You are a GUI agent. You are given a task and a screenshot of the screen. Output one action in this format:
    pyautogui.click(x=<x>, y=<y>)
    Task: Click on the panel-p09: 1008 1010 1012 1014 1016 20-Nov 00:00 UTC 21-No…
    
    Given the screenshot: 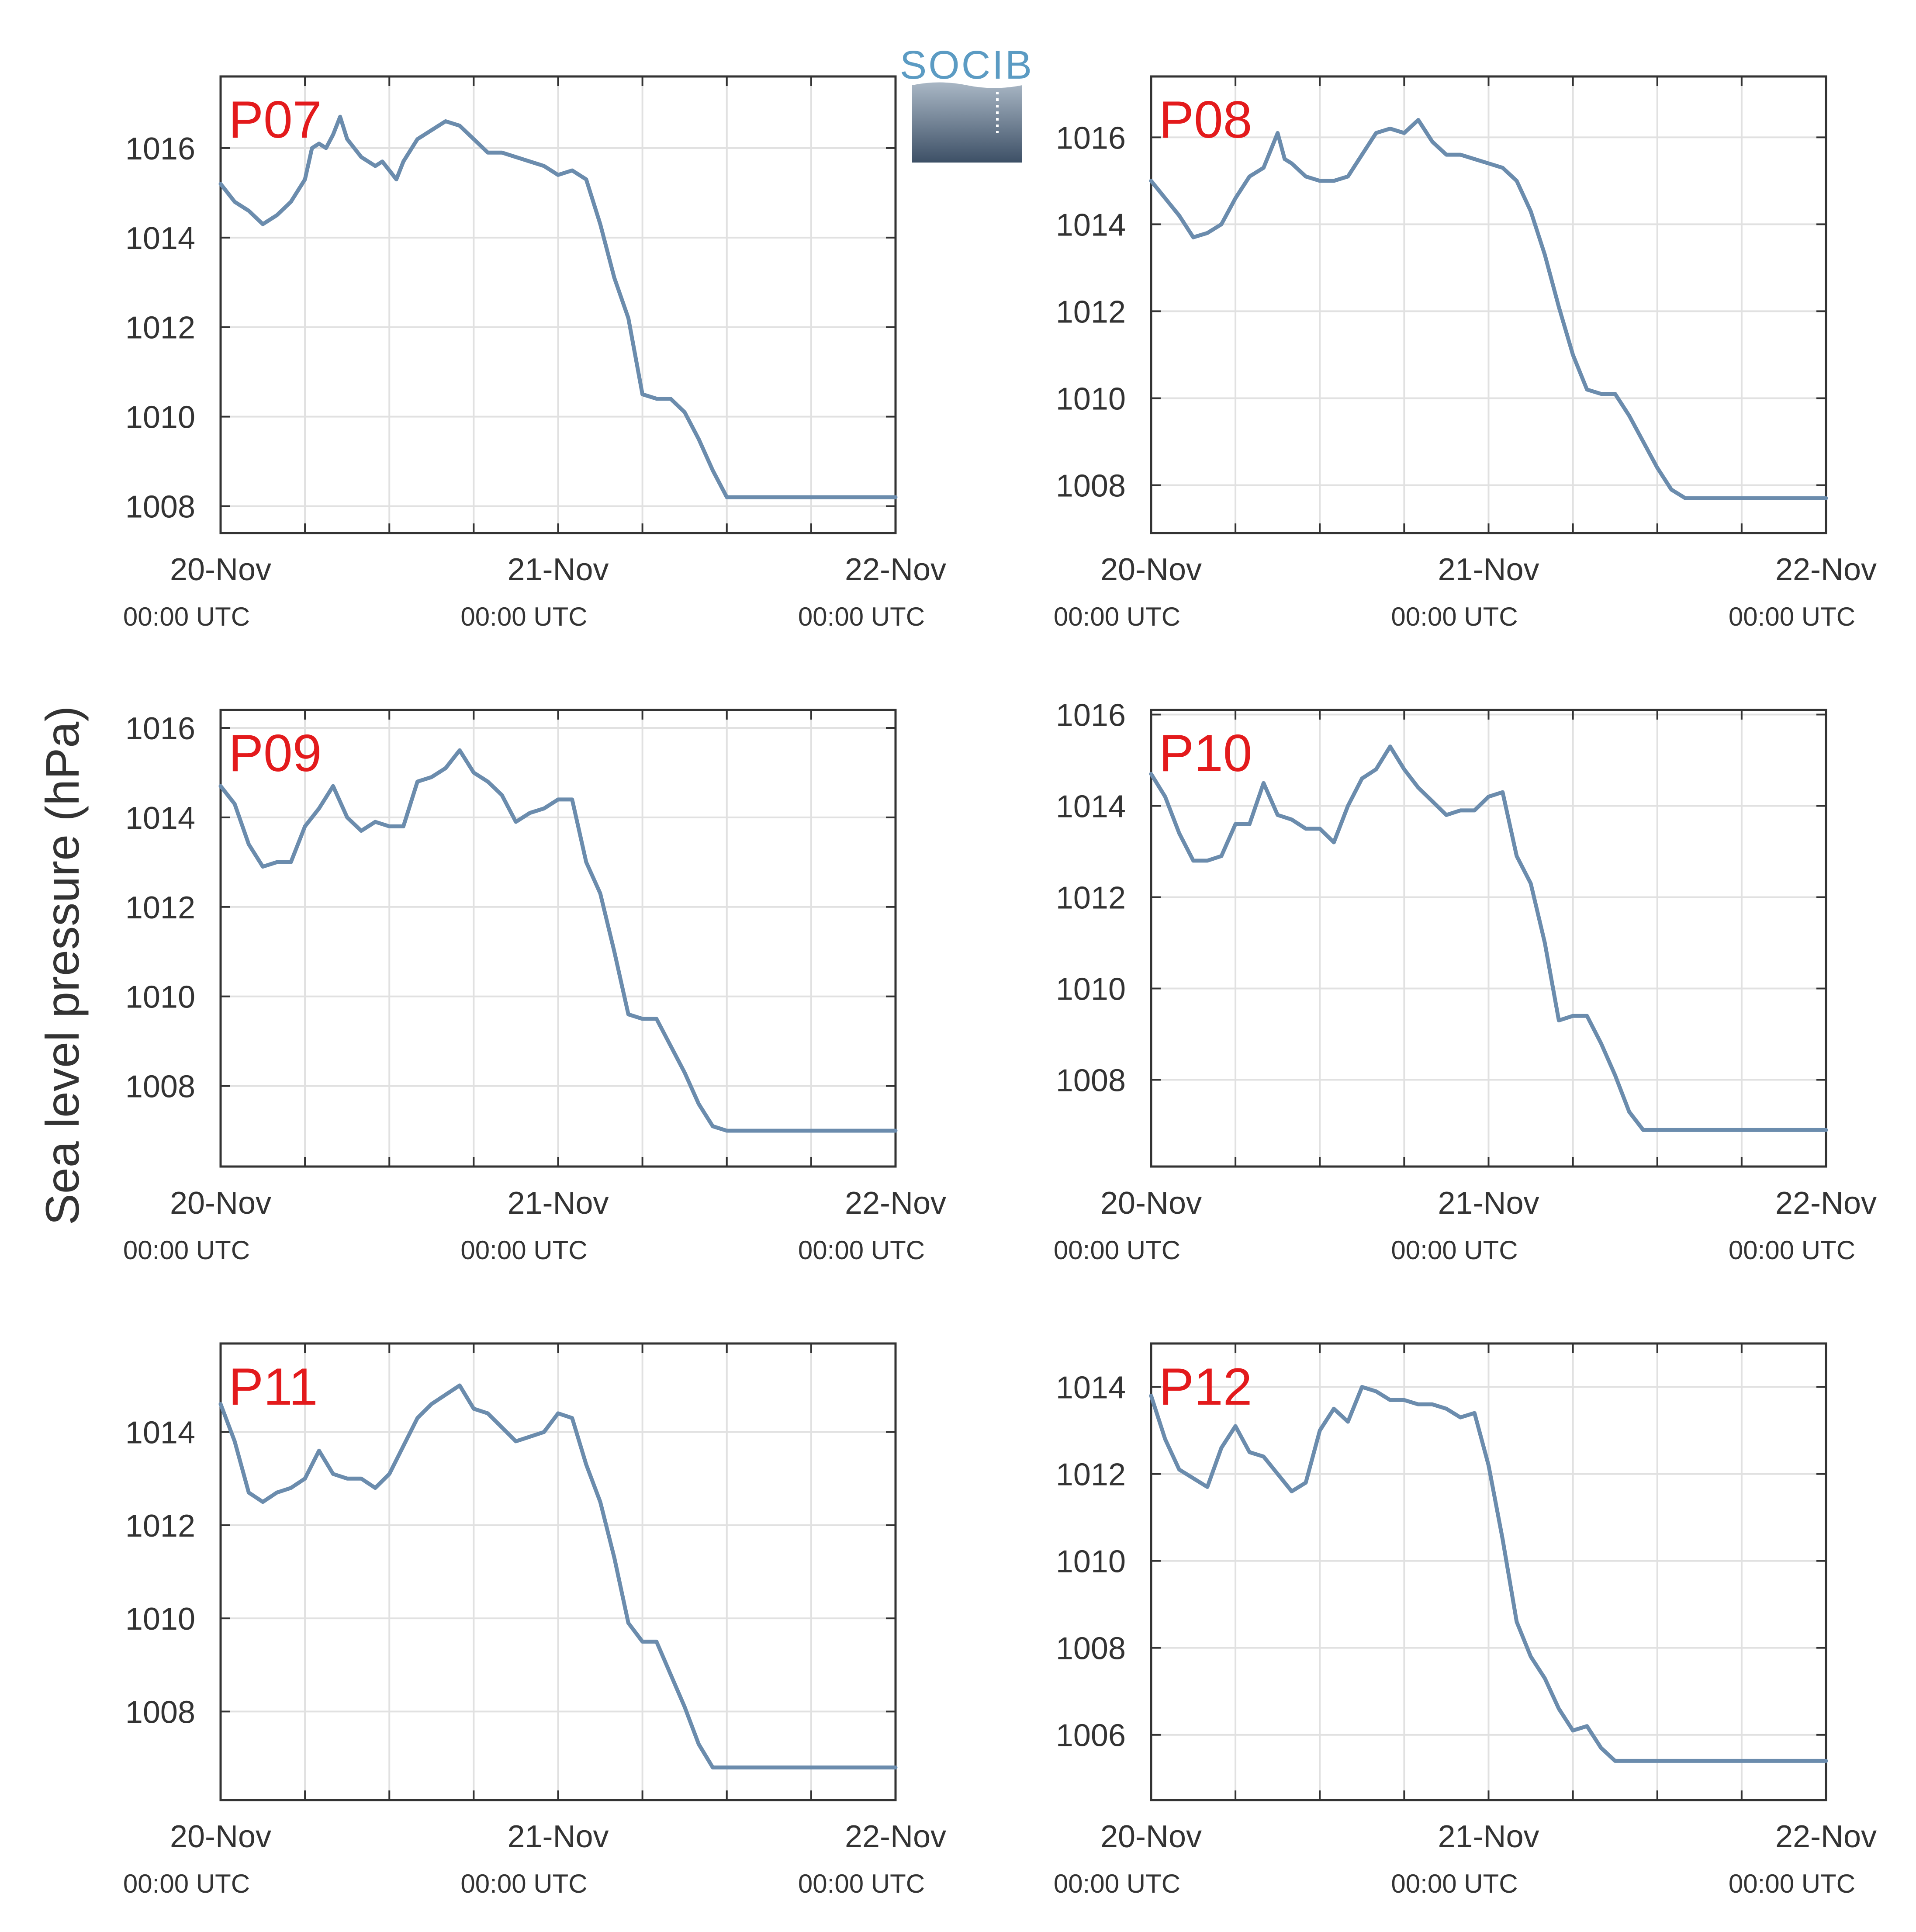 What is the action you would take?
    pyautogui.click(x=534, y=987)
    